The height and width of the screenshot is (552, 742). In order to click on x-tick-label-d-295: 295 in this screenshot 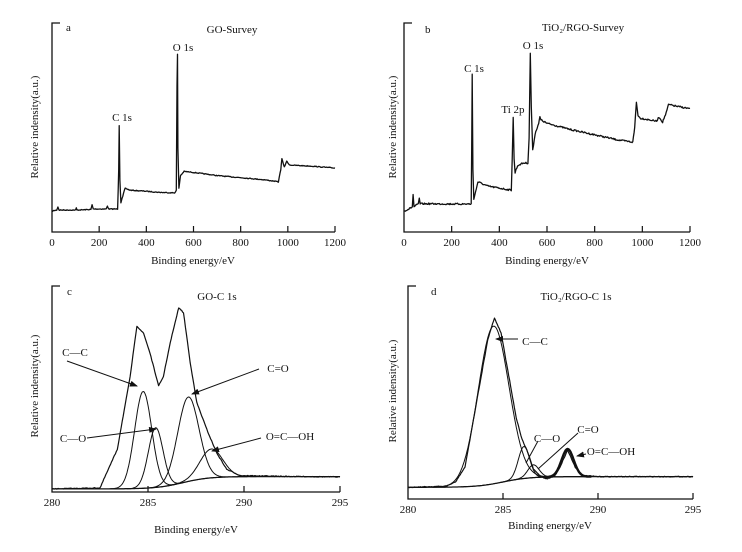, I will do `click(693, 510)`.